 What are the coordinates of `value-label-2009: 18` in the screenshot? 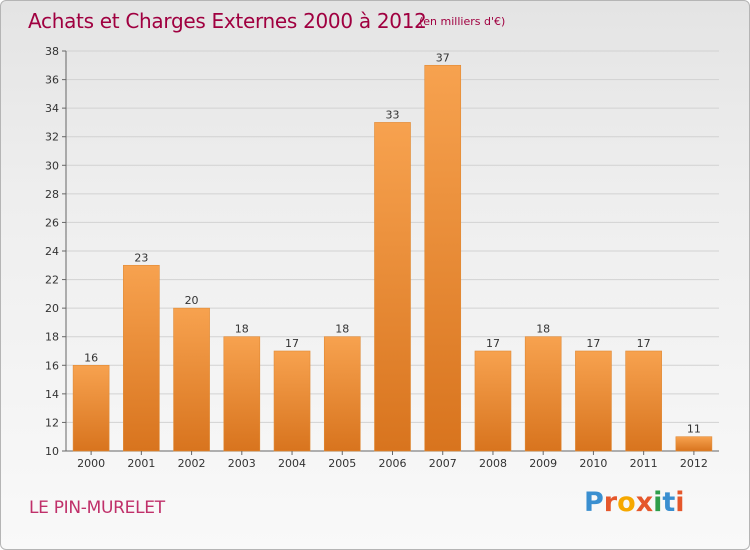 It's located at (543, 329).